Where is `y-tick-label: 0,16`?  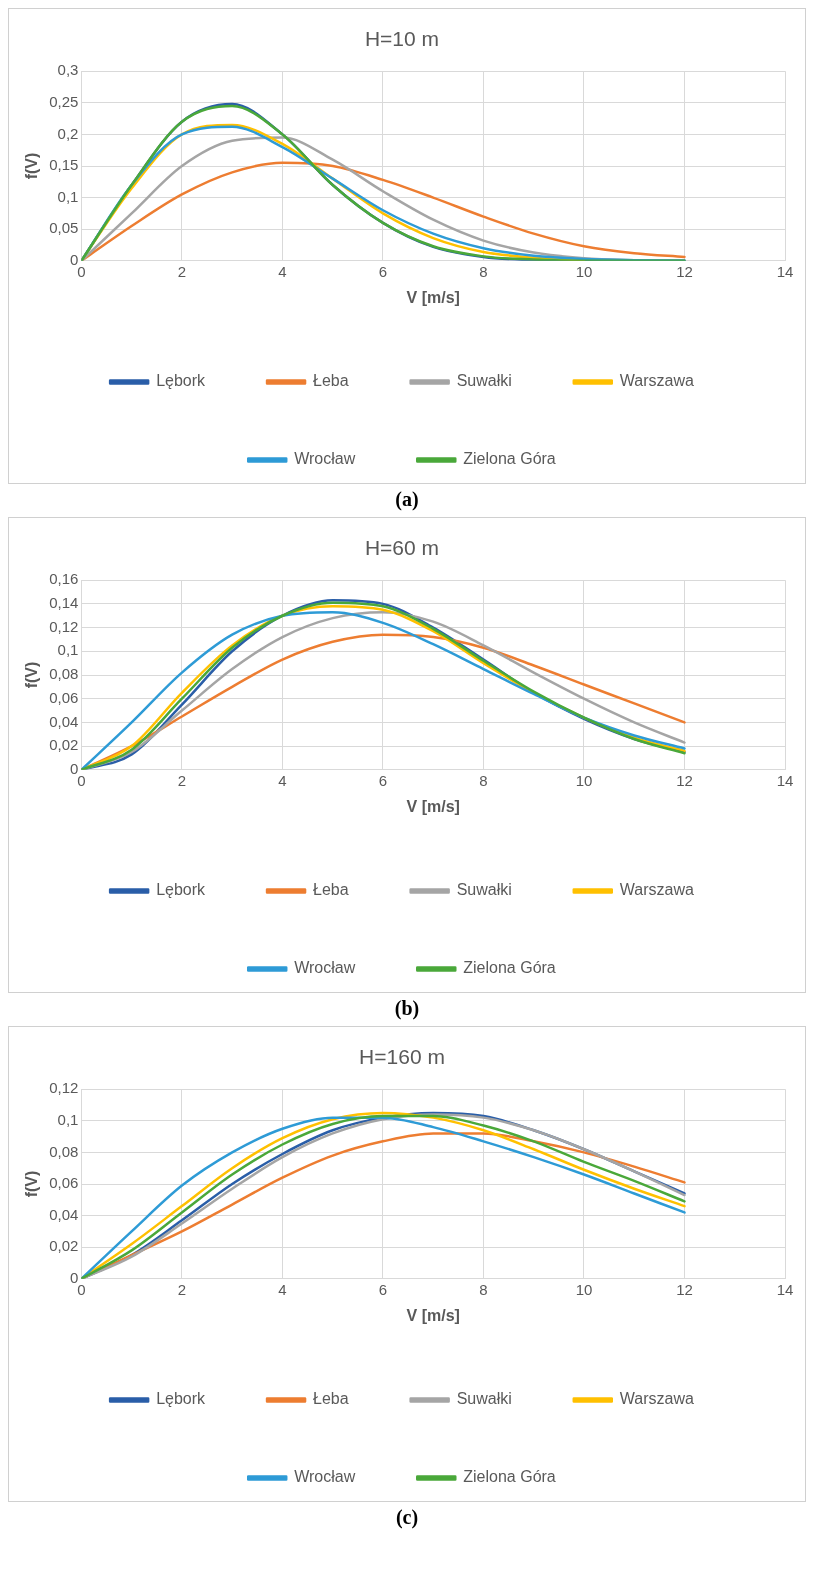 y-tick-label: 0,16 is located at coordinates (64, 579).